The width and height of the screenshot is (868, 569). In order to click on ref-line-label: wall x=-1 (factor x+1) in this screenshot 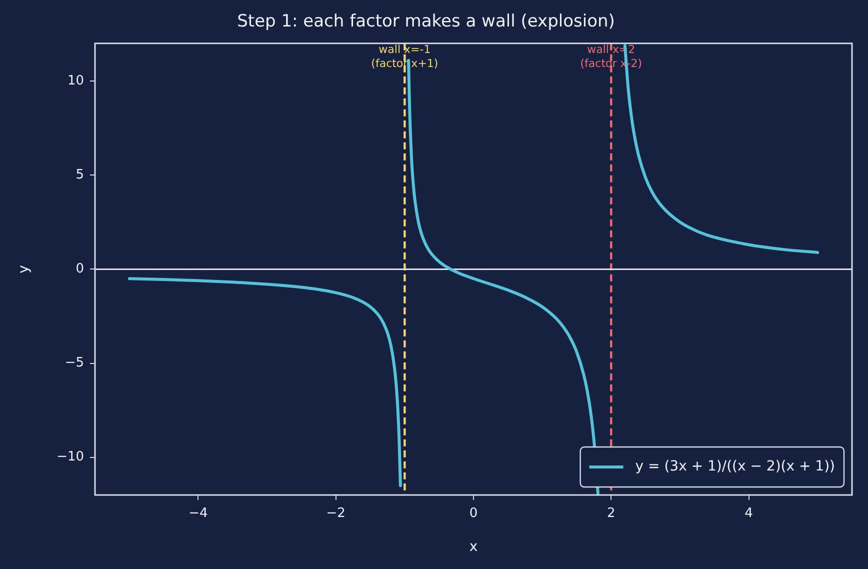, I will do `click(404, 56)`.